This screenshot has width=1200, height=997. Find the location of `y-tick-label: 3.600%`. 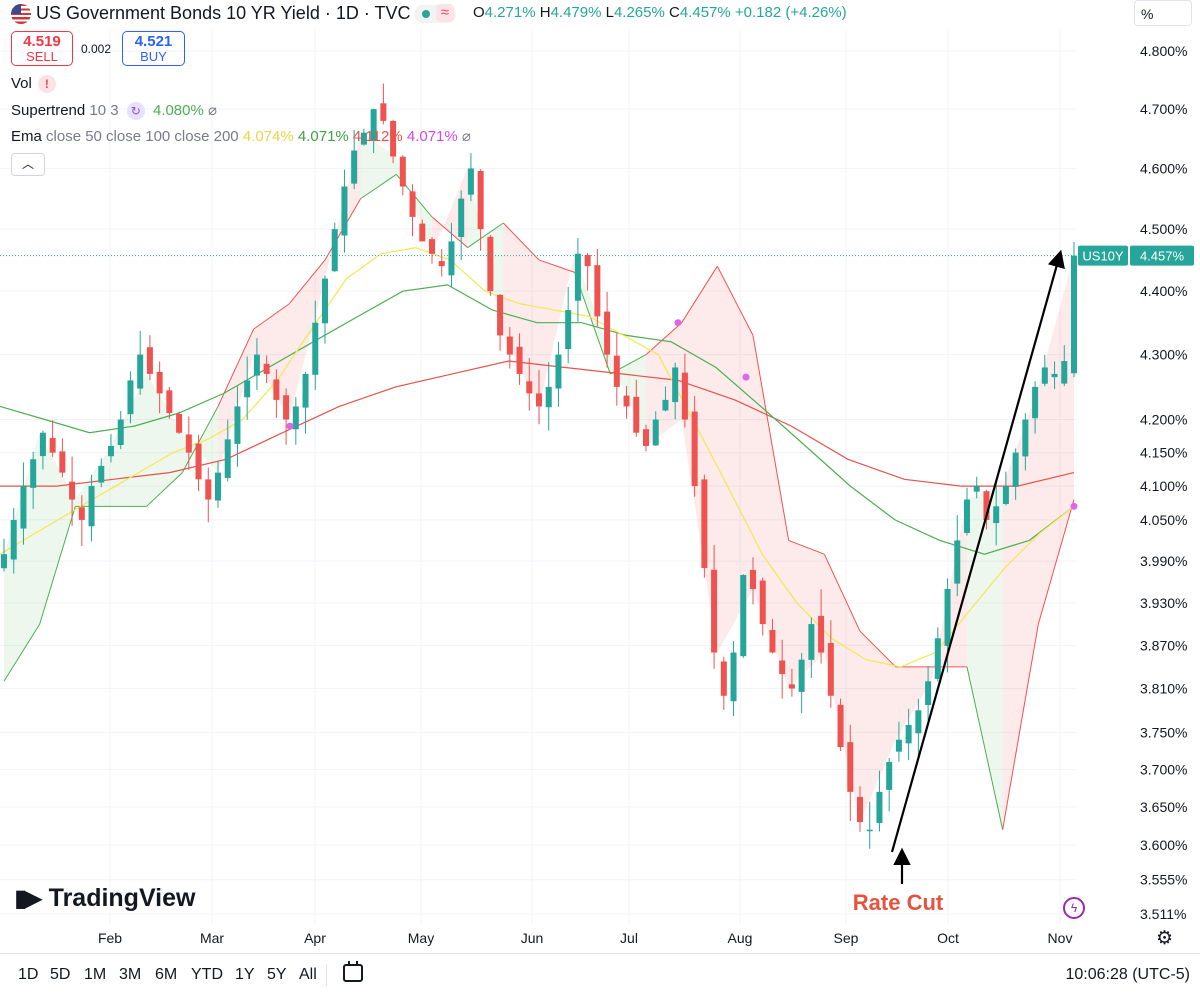

y-tick-label: 3.600% is located at coordinates (1163, 845).